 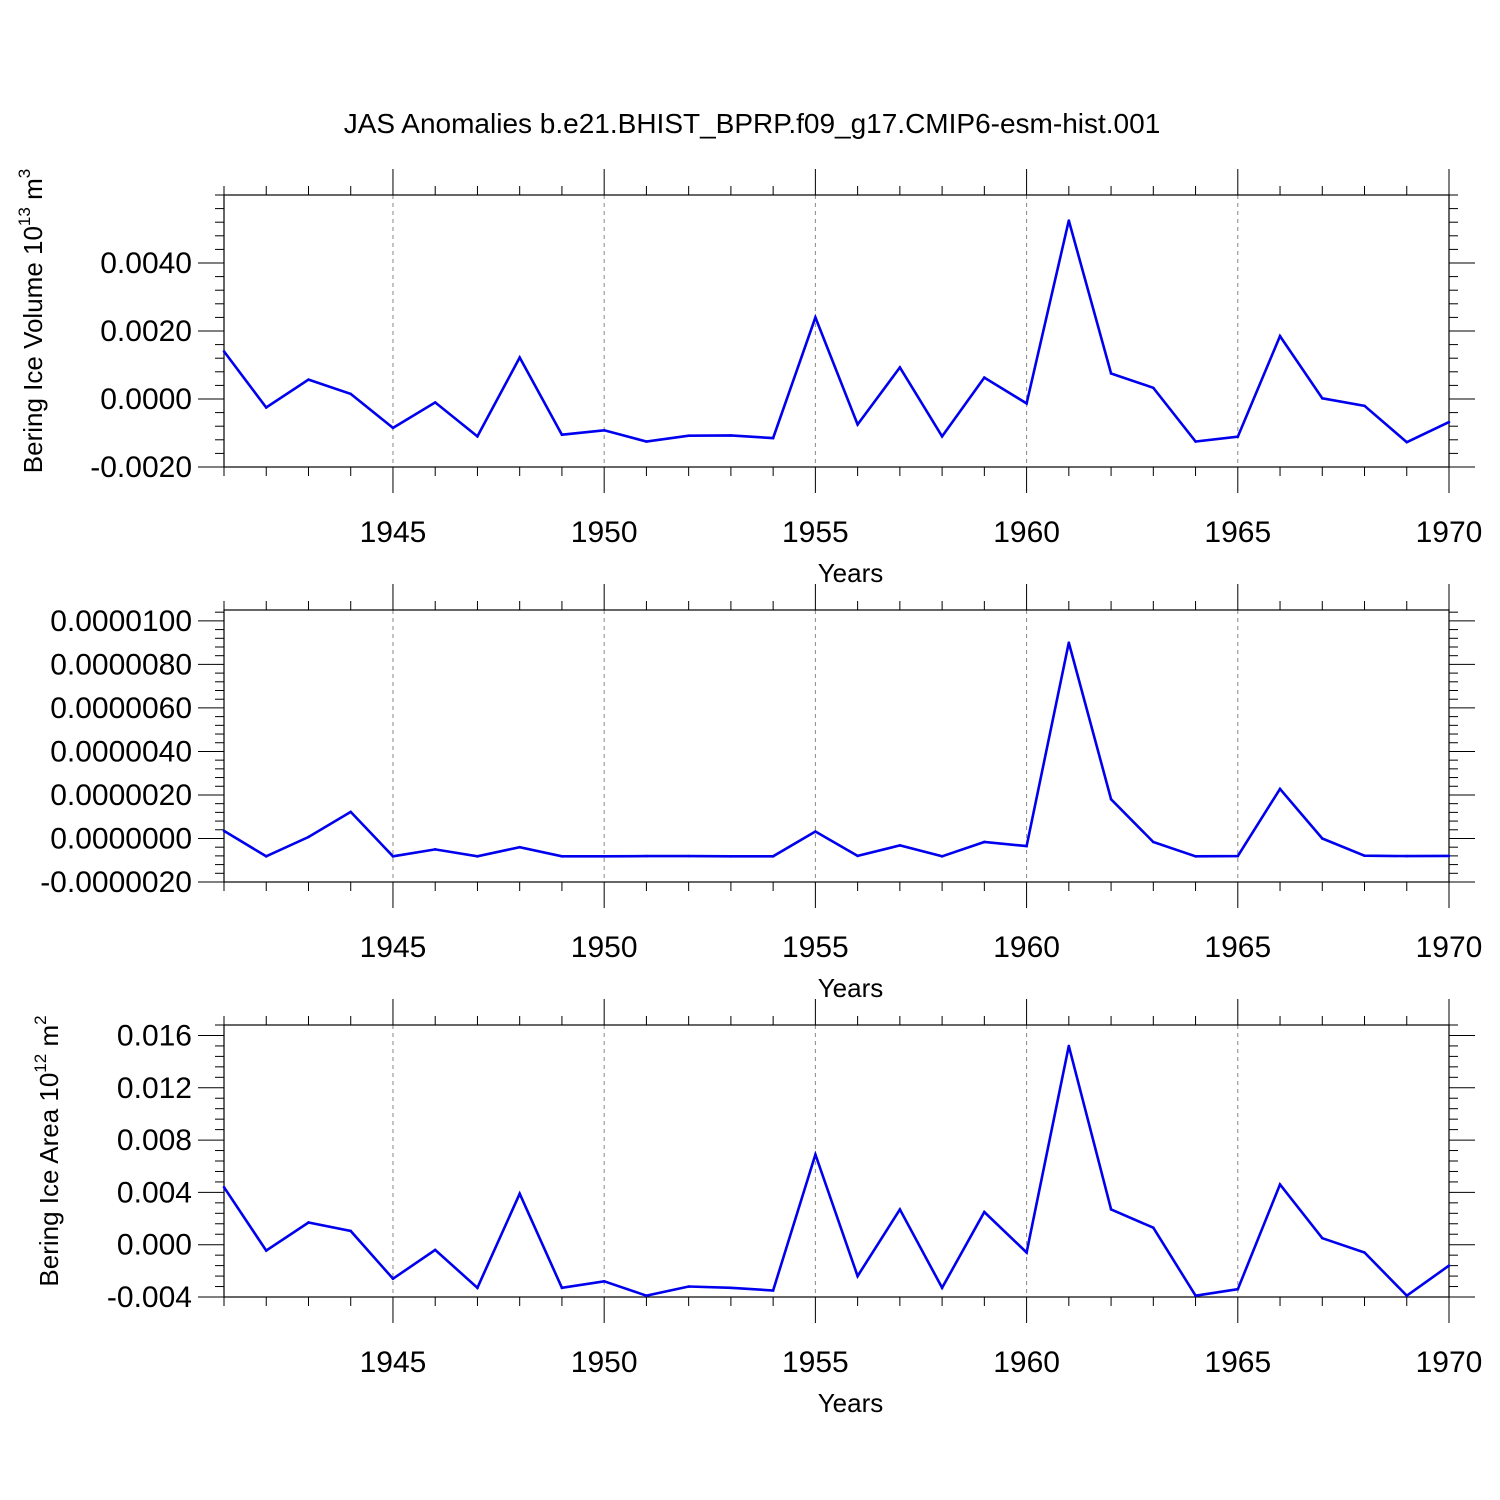 What do you see at coordinates (146, 331) in the screenshot?
I see `y-tick-label: 0.0020` at bounding box center [146, 331].